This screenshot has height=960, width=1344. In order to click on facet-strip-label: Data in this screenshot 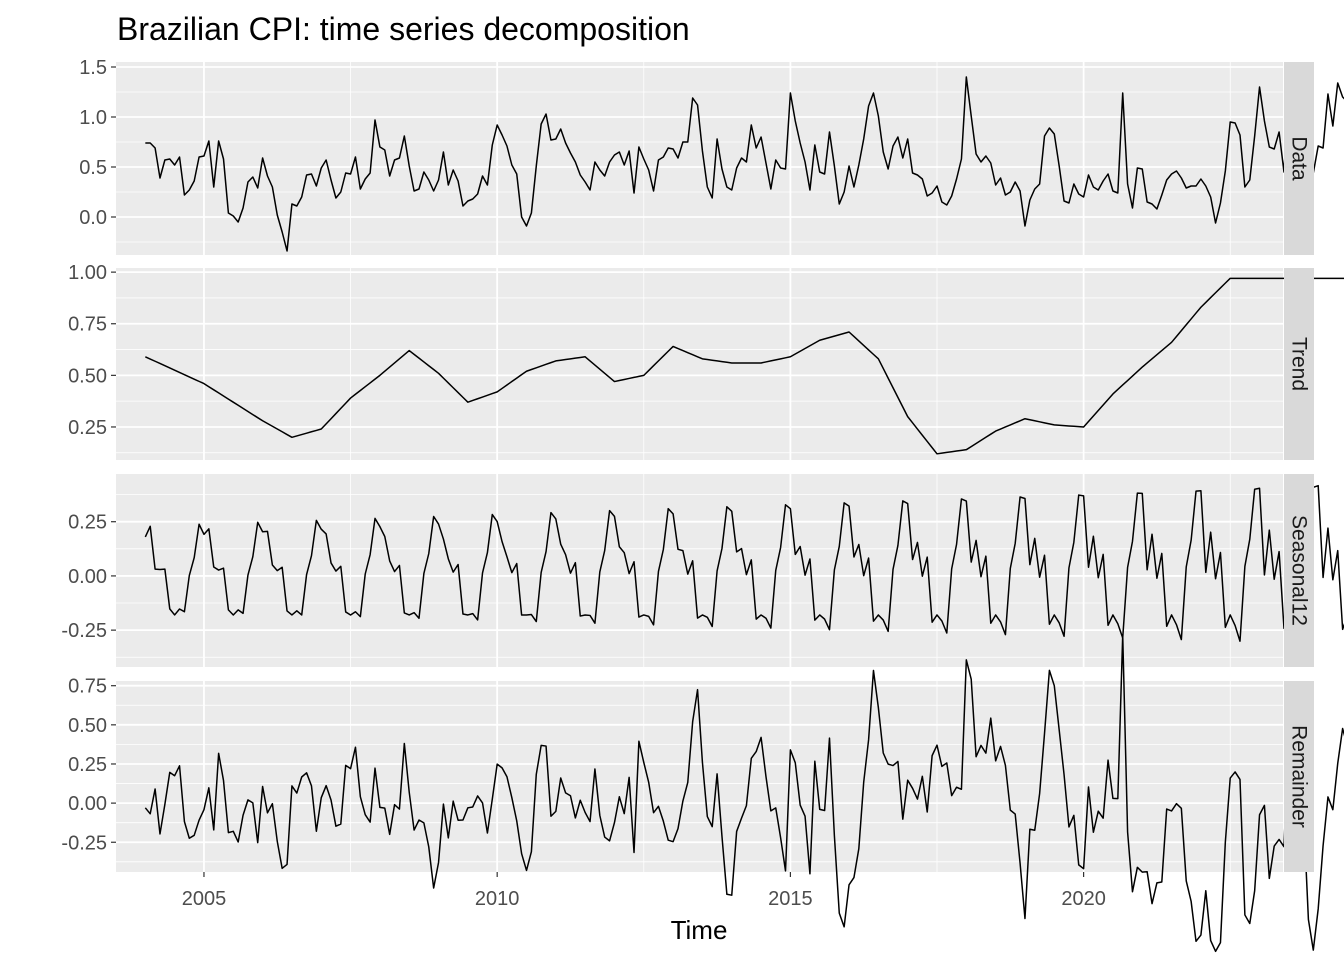, I will do `click(1299, 158)`.